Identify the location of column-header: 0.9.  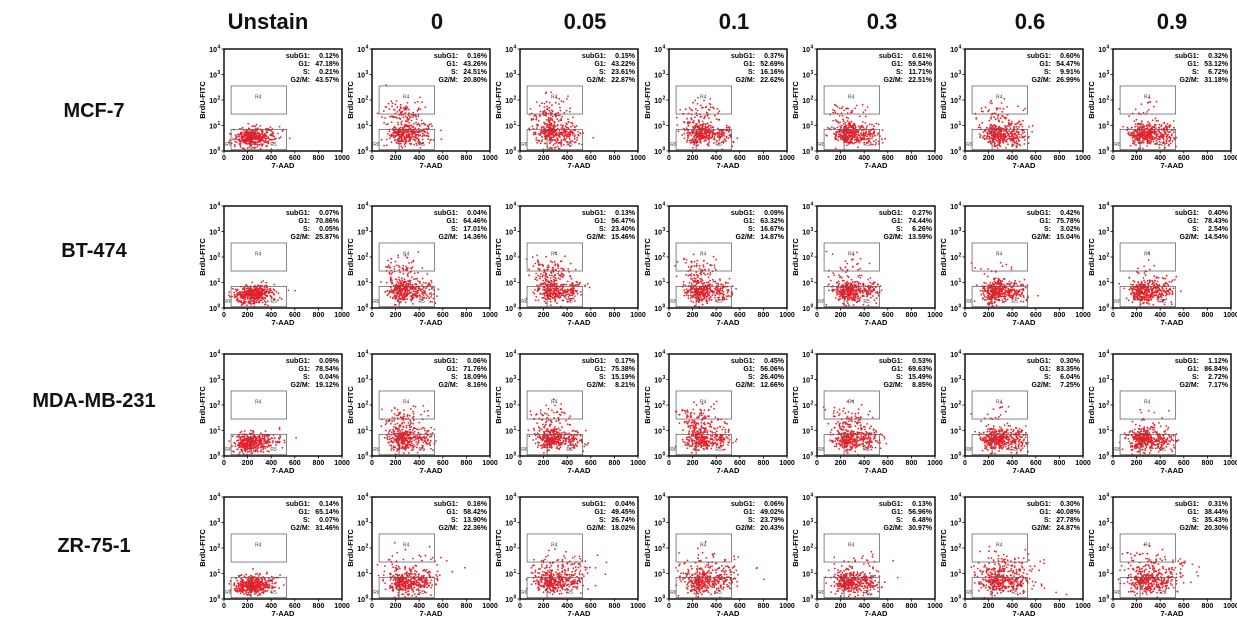
(1172, 21).